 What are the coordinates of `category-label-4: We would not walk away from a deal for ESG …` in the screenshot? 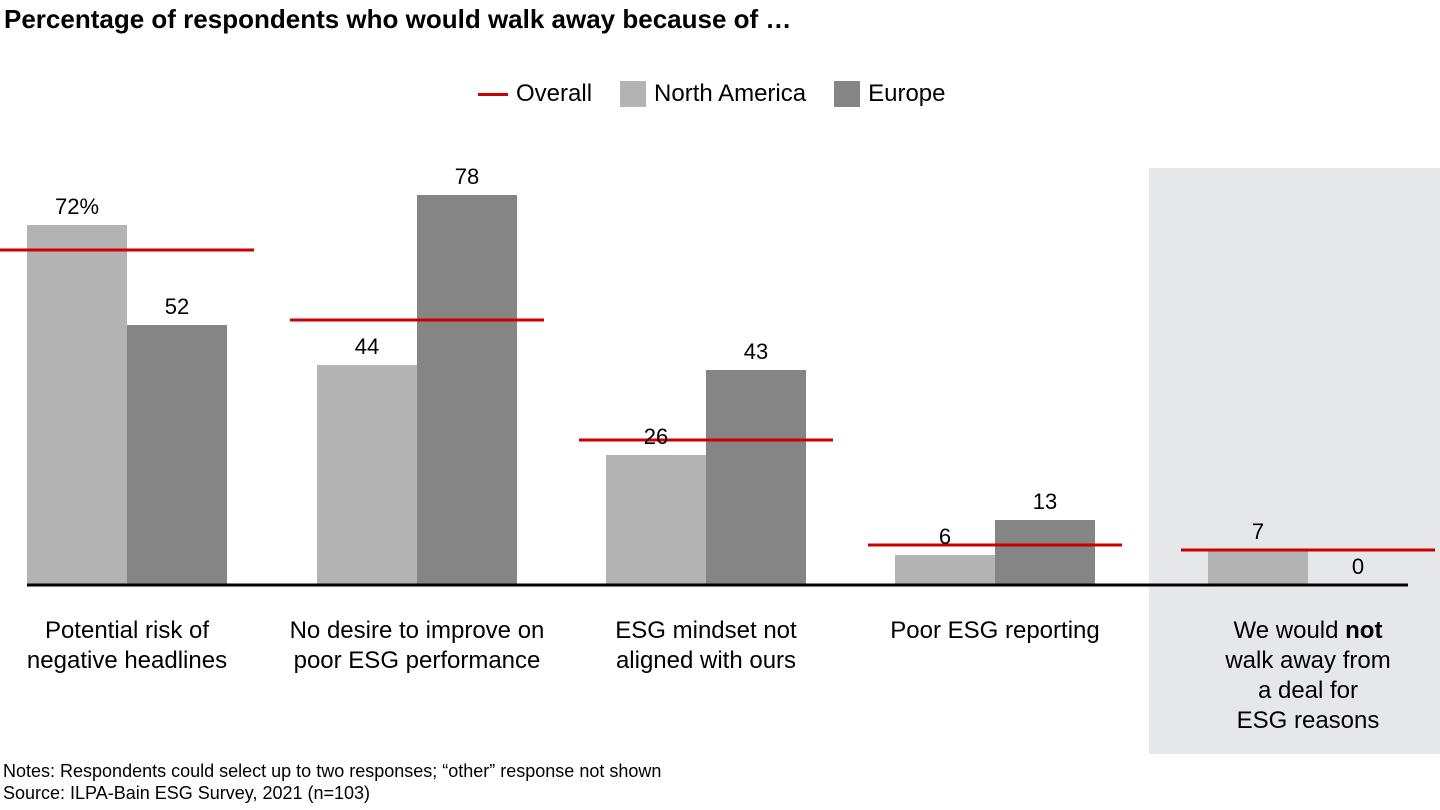 It's located at (1307, 675).